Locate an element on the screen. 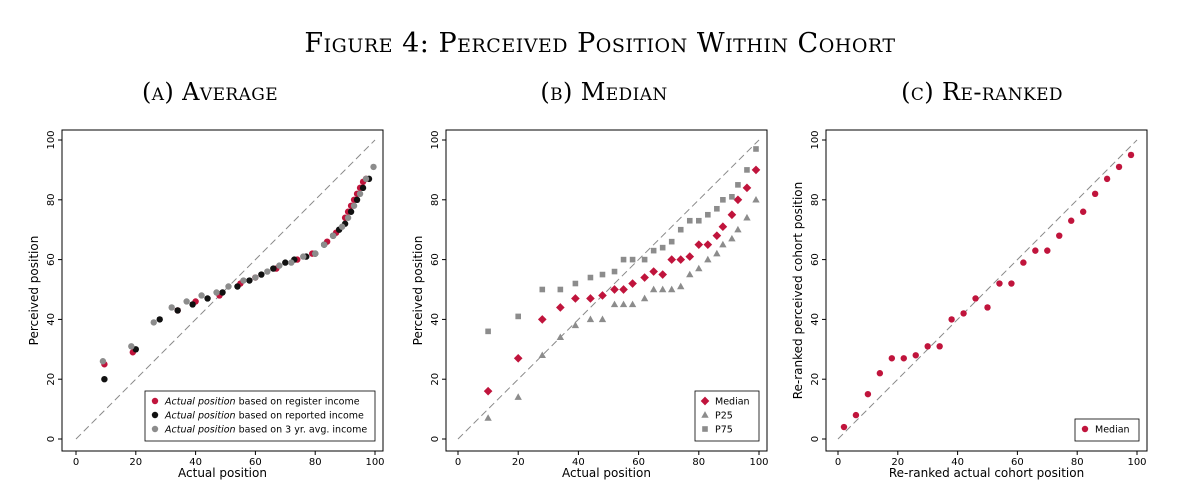 The height and width of the screenshot is (494, 1200). panel-2-xtick-label: 20 is located at coordinates (897, 462).